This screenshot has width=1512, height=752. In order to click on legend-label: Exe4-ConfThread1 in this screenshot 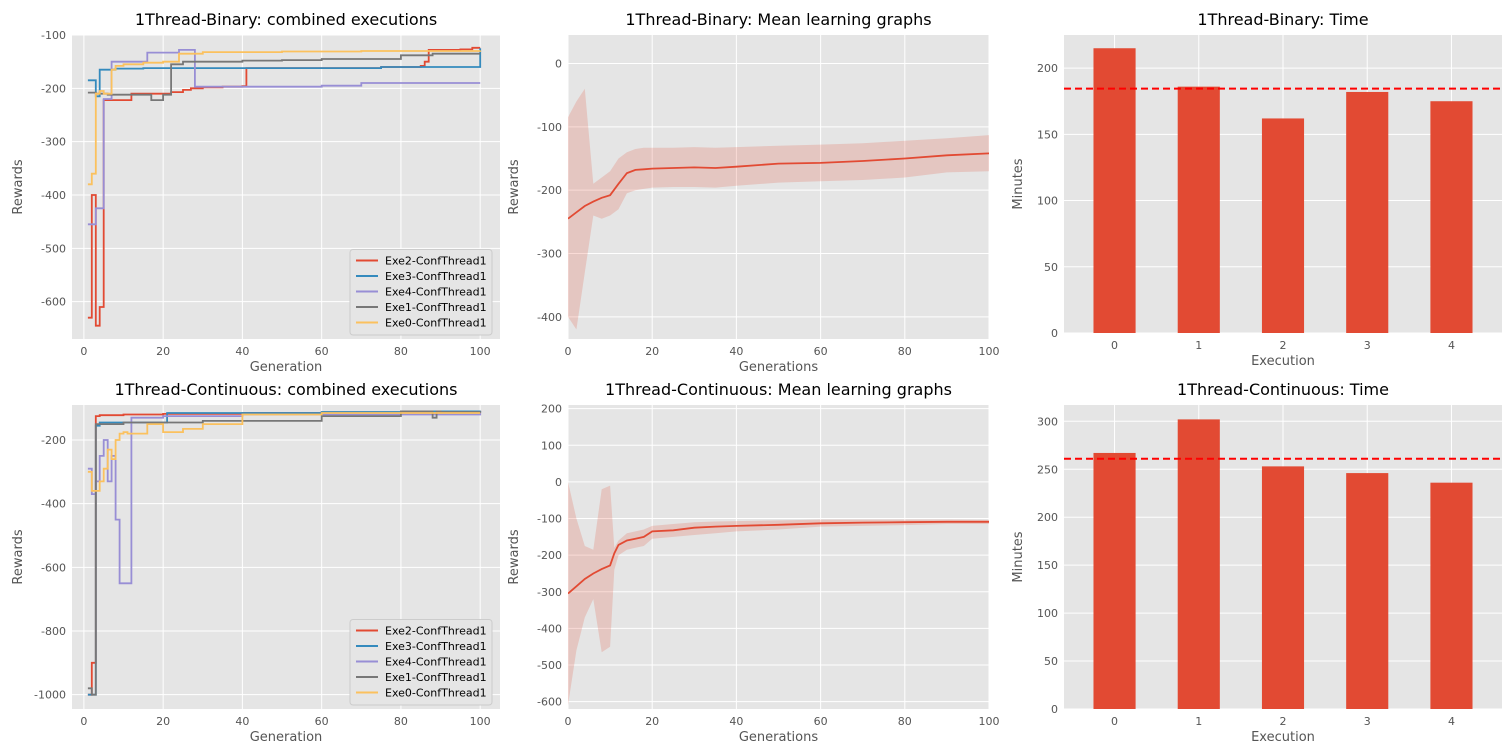, I will do `click(436, 662)`.